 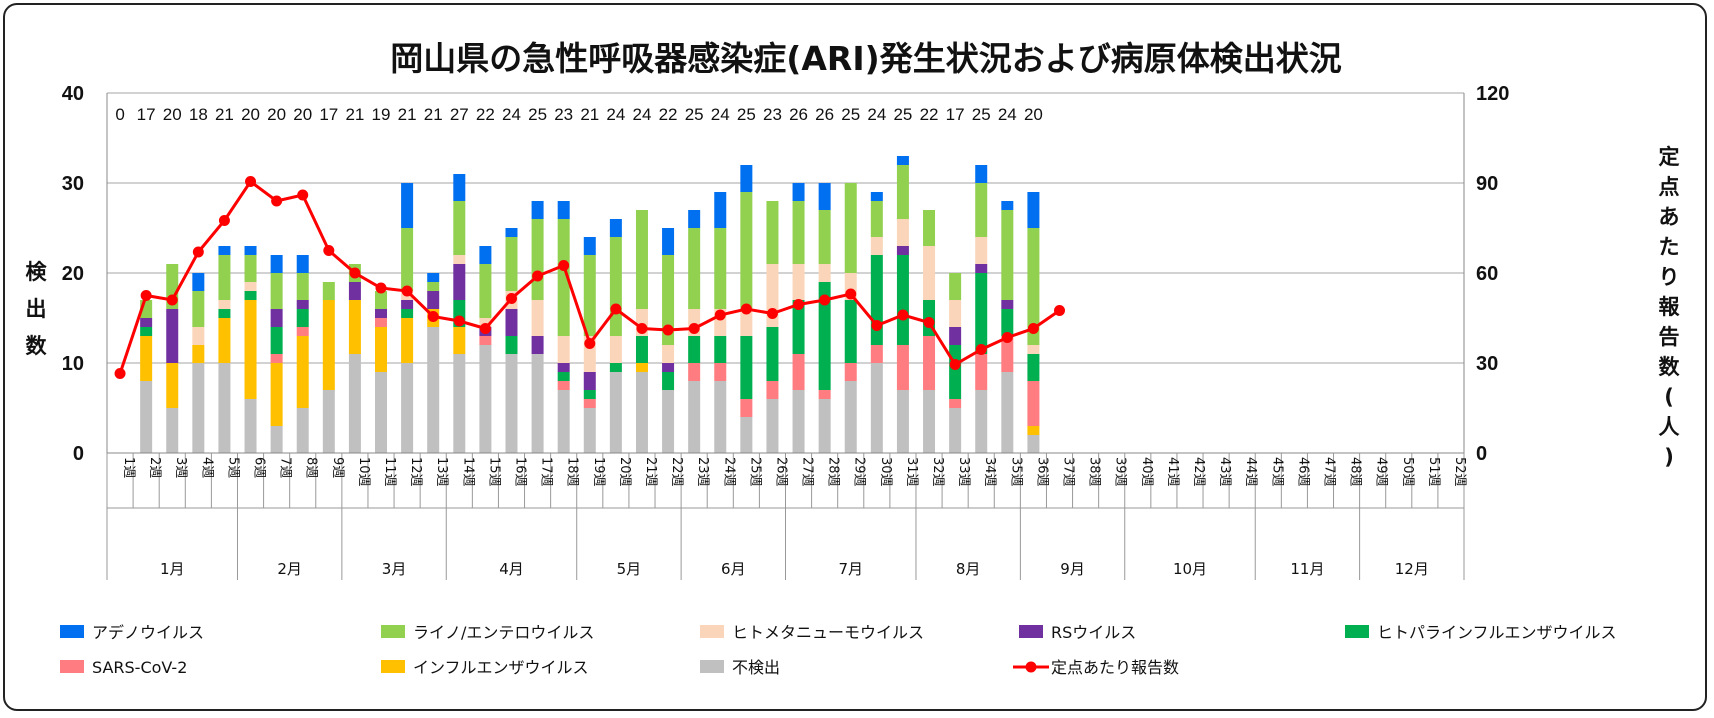 I want to click on legend-label: 不検出, so click(x=756, y=667).